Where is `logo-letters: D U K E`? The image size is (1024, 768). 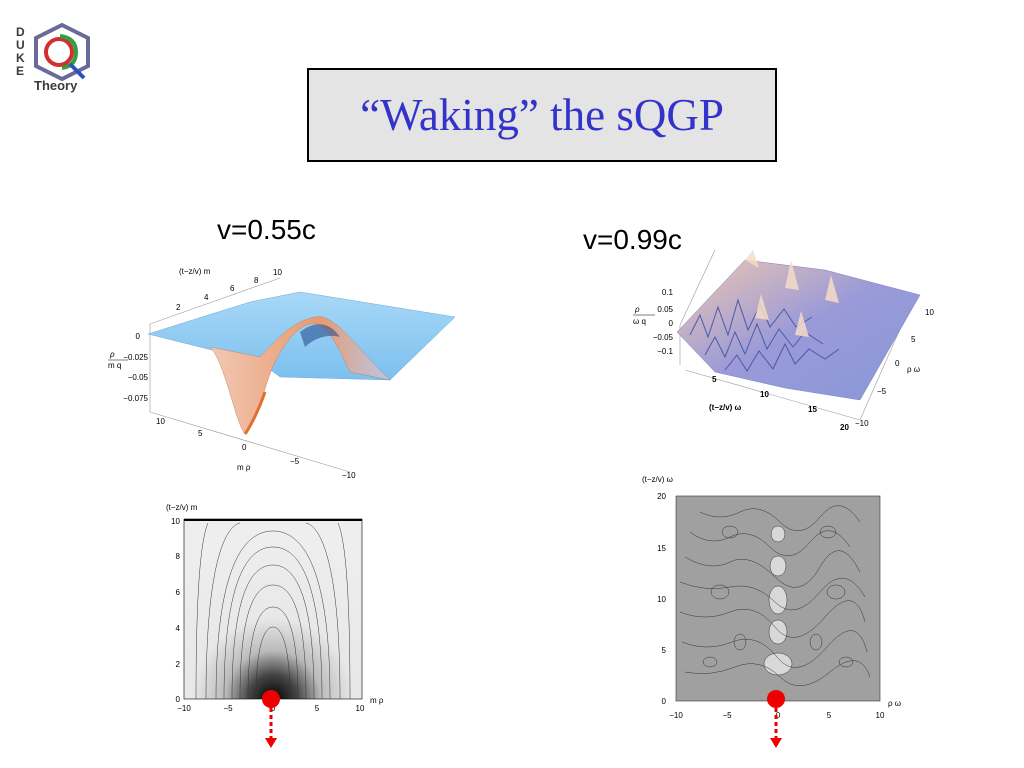 logo-letters: D U K E is located at coordinates (20, 52).